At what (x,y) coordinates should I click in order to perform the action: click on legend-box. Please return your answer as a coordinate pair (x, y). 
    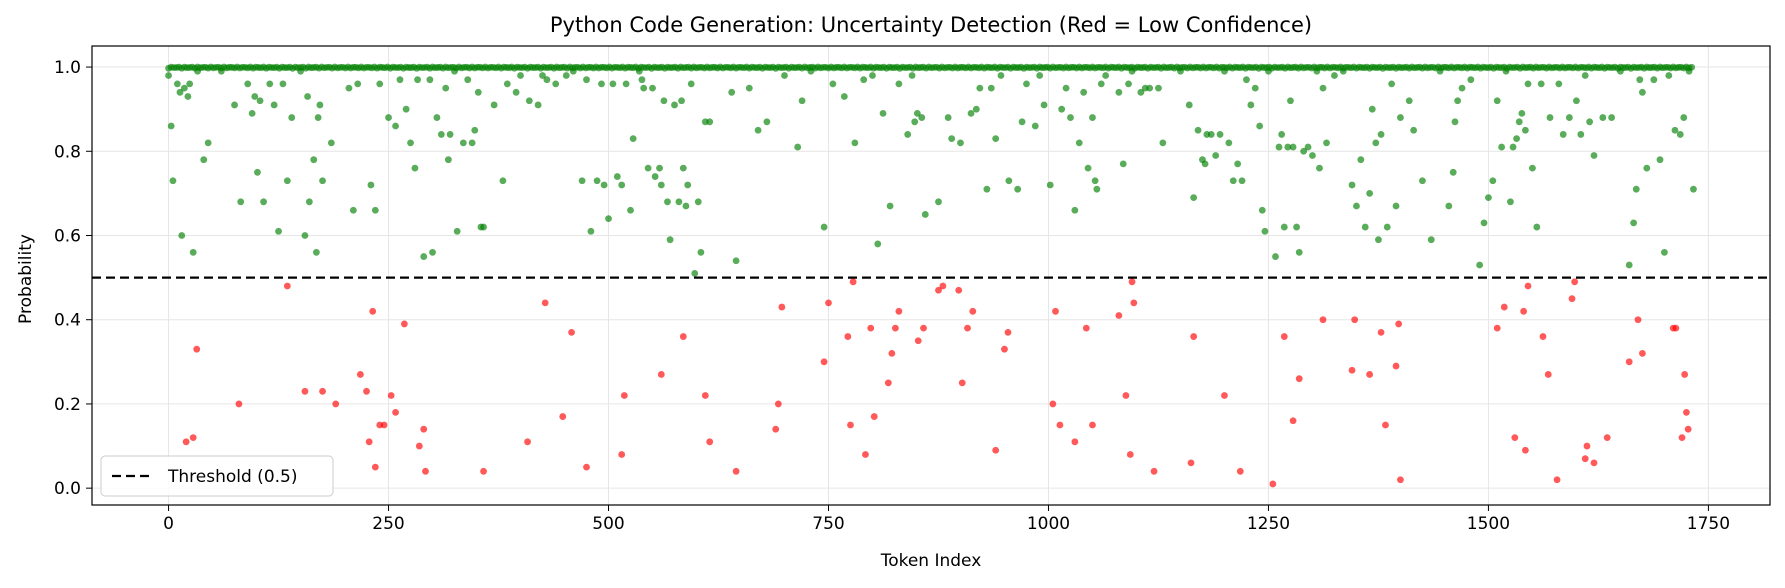
    Looking at the image, I should click on (217, 476).